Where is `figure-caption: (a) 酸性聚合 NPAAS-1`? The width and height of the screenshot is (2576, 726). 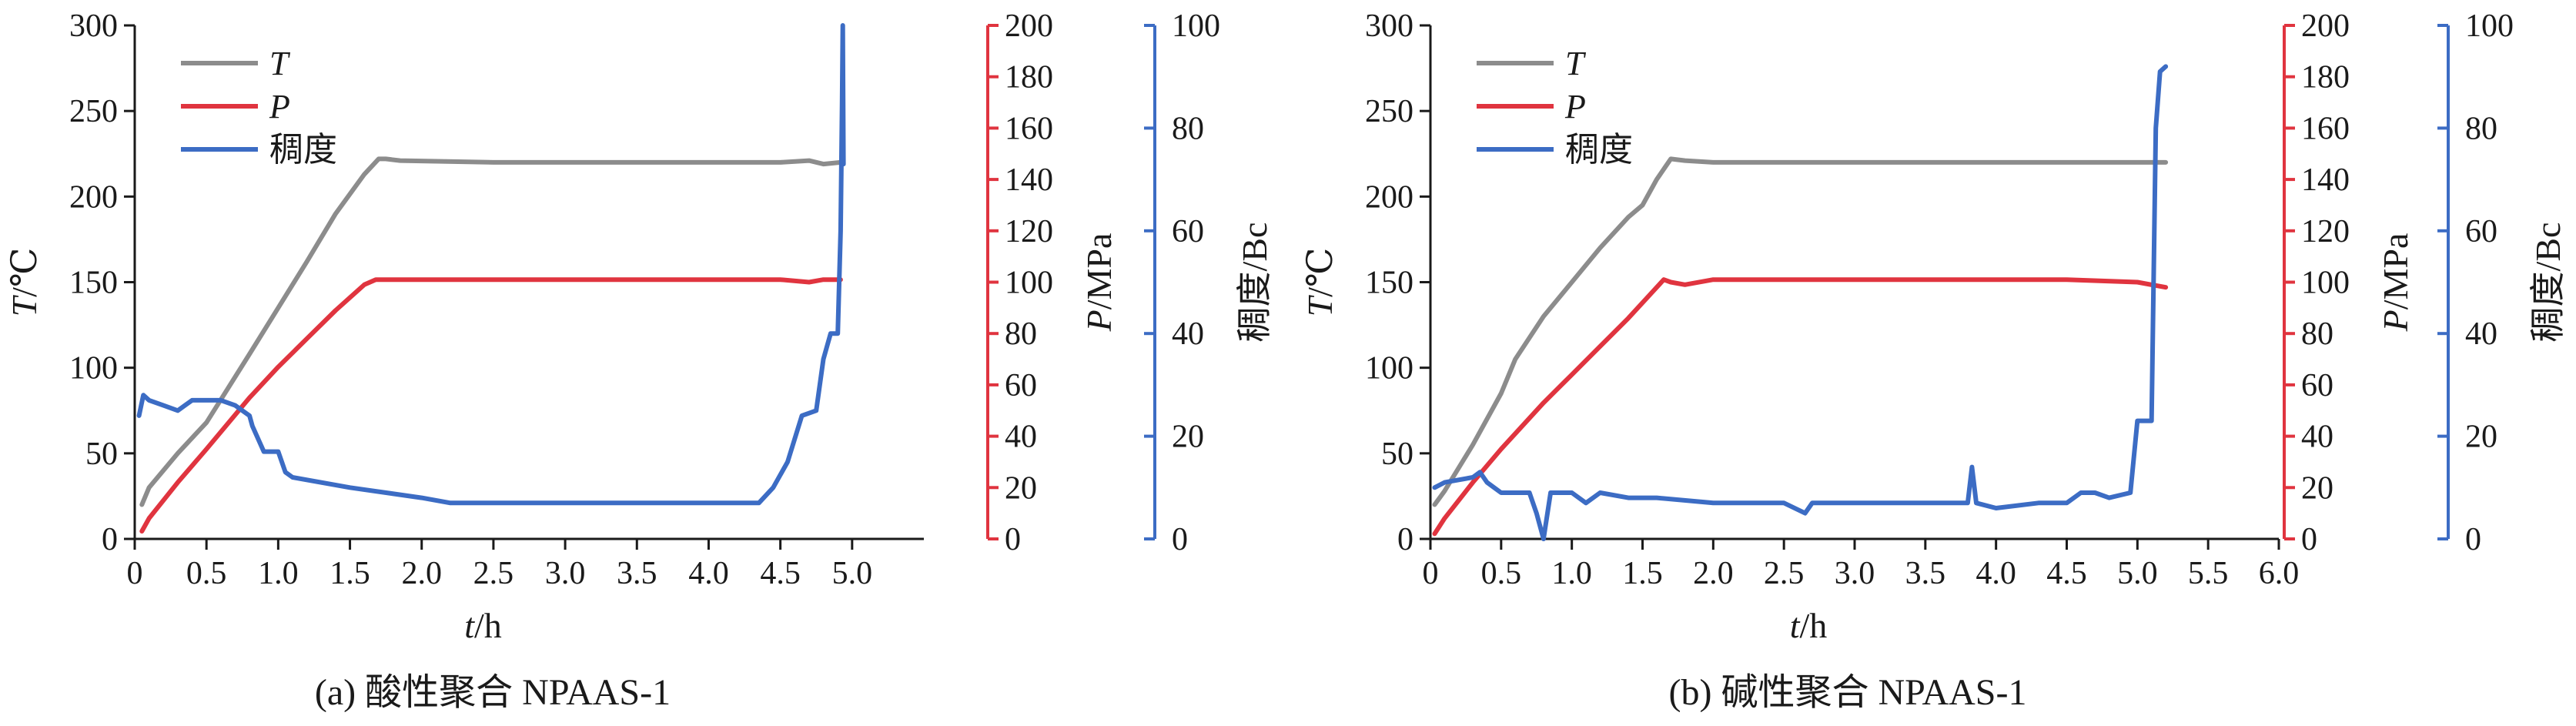 figure-caption: (a) 酸性聚合 NPAAS-1 is located at coordinates (493, 692).